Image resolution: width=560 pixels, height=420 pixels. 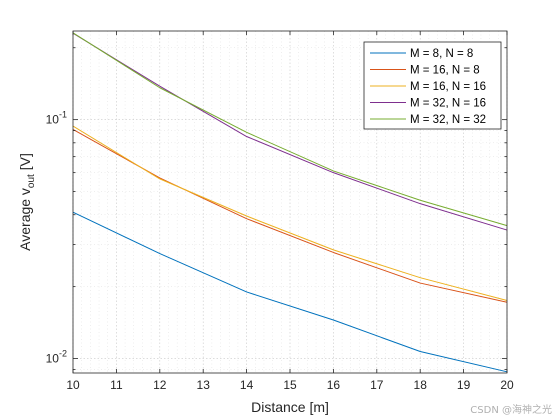 What do you see at coordinates (56, 357) in the screenshot?
I see `y-tick-label: 10⁻²` at bounding box center [56, 357].